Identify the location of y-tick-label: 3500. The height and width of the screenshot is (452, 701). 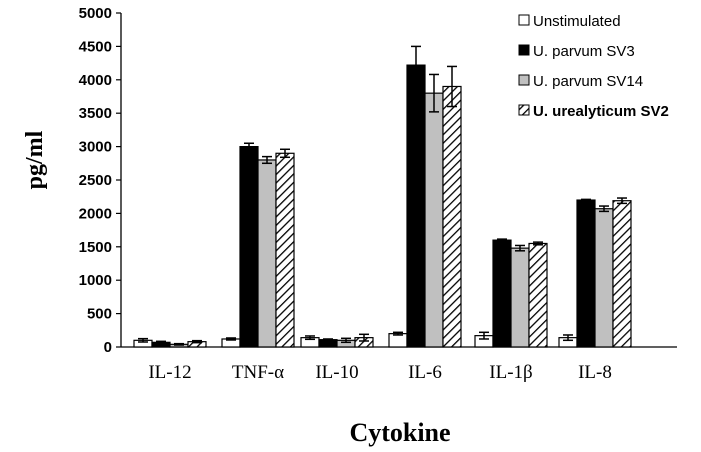
(95, 113).